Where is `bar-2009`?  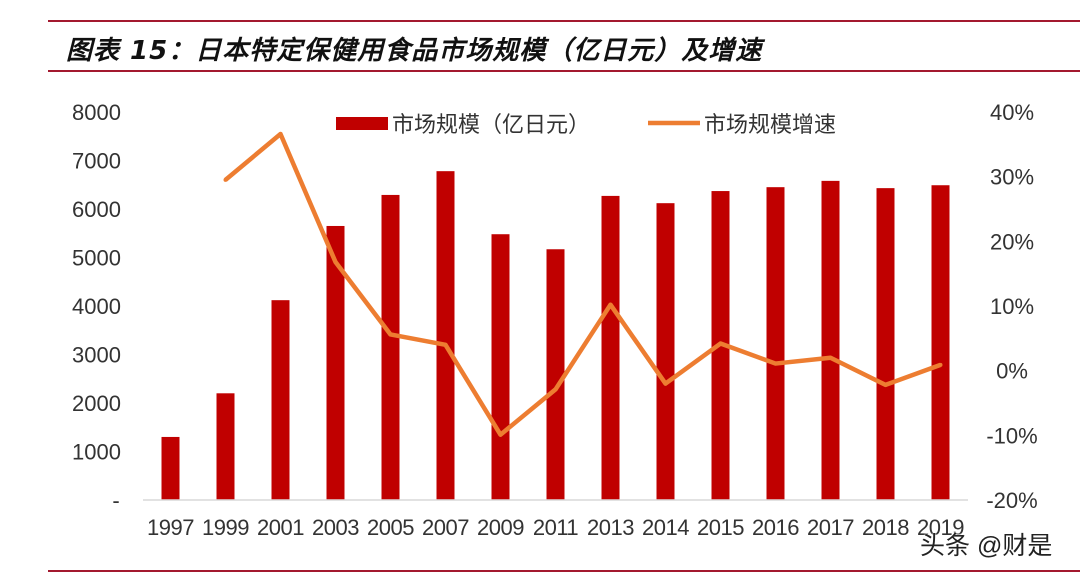 bar-2009 is located at coordinates (500, 367).